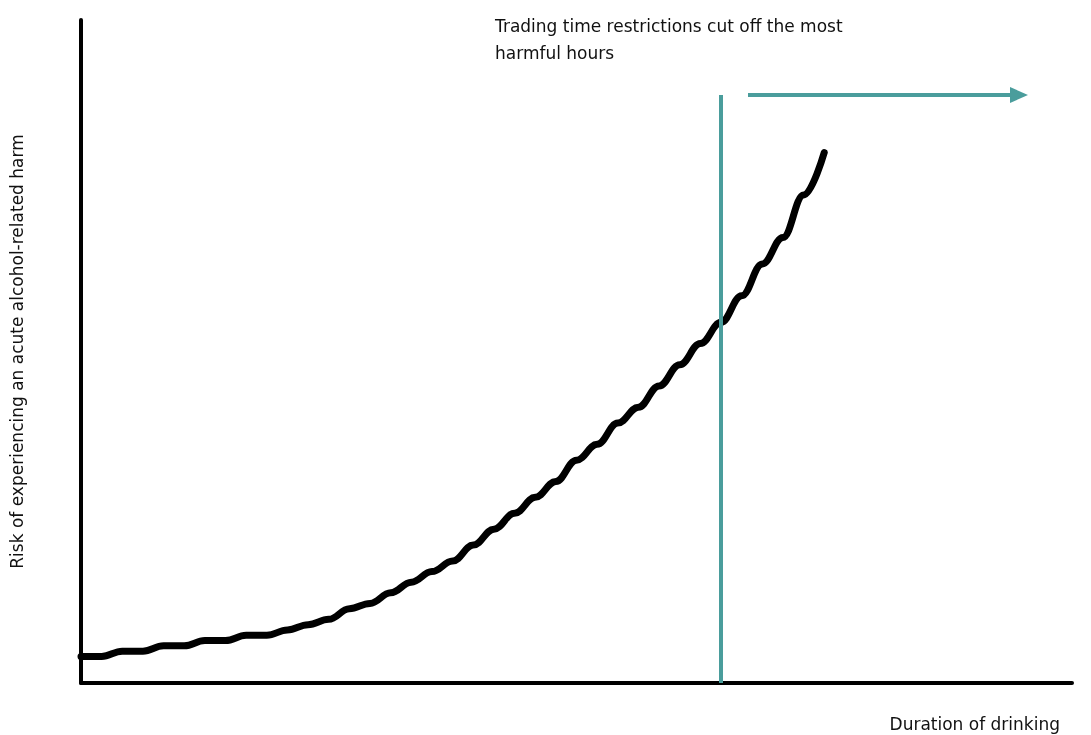 This screenshot has height=735, width=1091. What do you see at coordinates (668, 39) in the screenshot?
I see `text: Trading time restrictions cut off the most harmful hours` at bounding box center [668, 39].